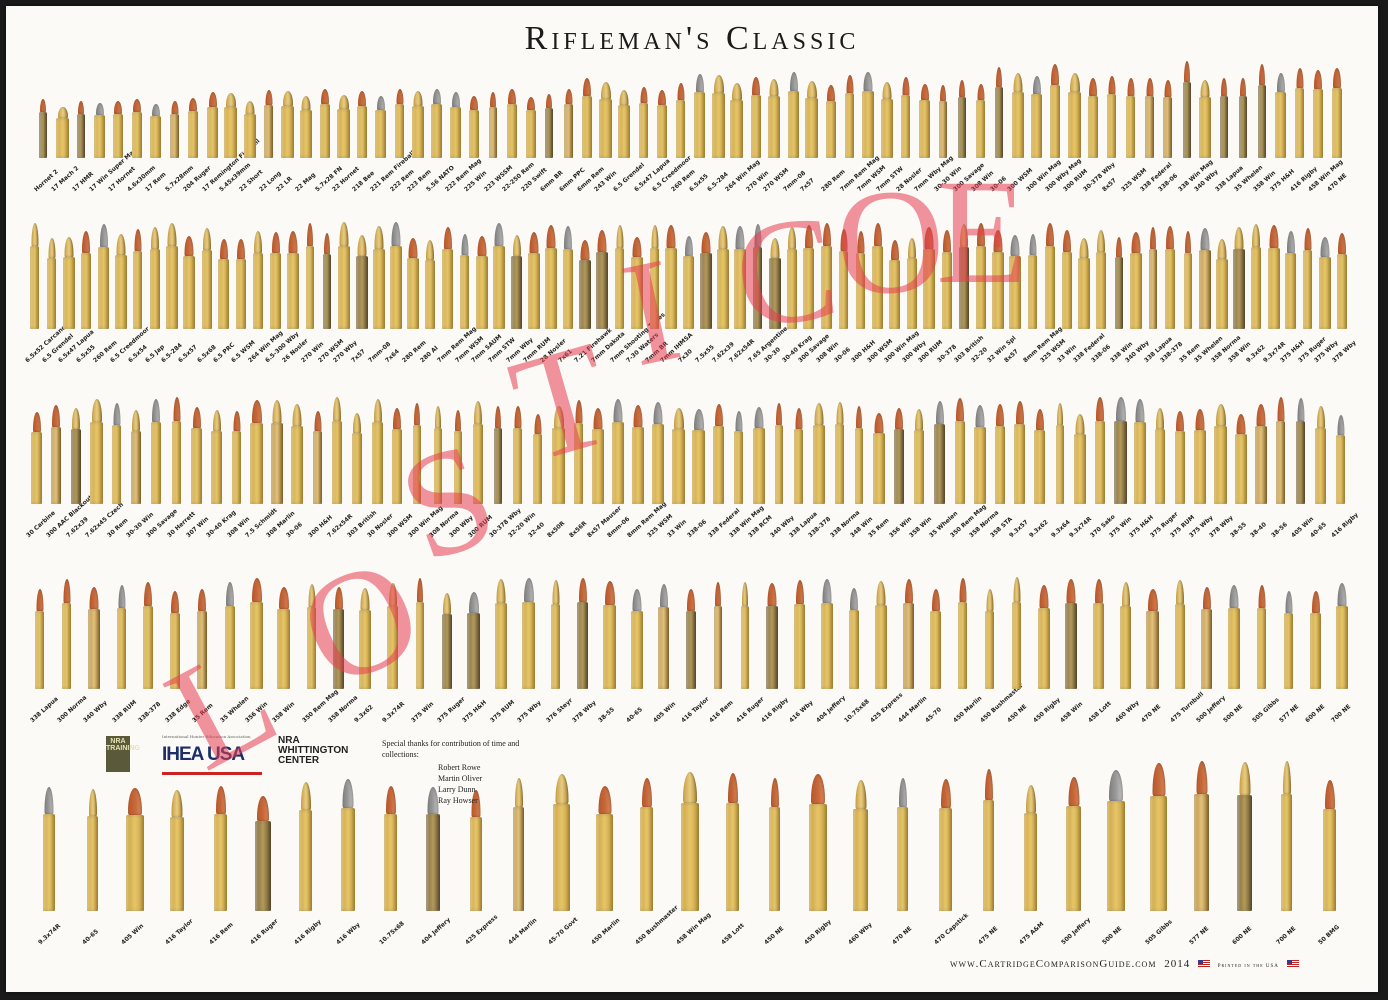 This screenshot has width=1388, height=1000. Describe the element at coordinates (458, 800) in the screenshot. I see `thanks-name: Ray Howser` at that location.